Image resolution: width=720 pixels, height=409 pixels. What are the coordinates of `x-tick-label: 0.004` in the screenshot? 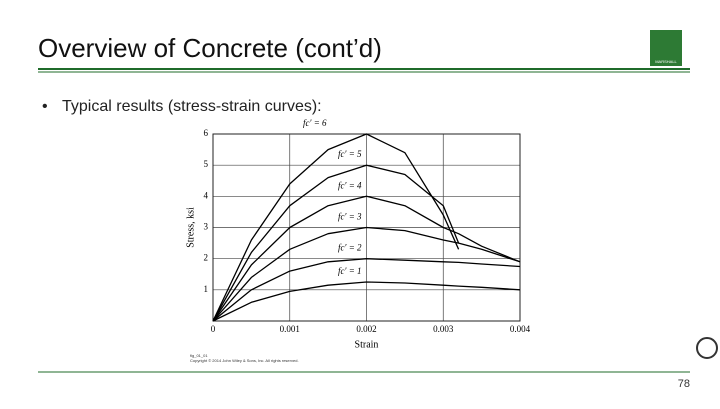 It's located at (520, 329).